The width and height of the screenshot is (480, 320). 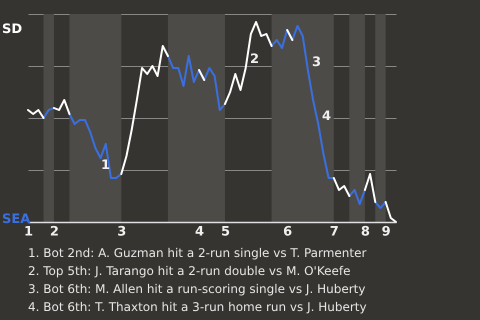 I want to click on text: SD, so click(x=12, y=29).